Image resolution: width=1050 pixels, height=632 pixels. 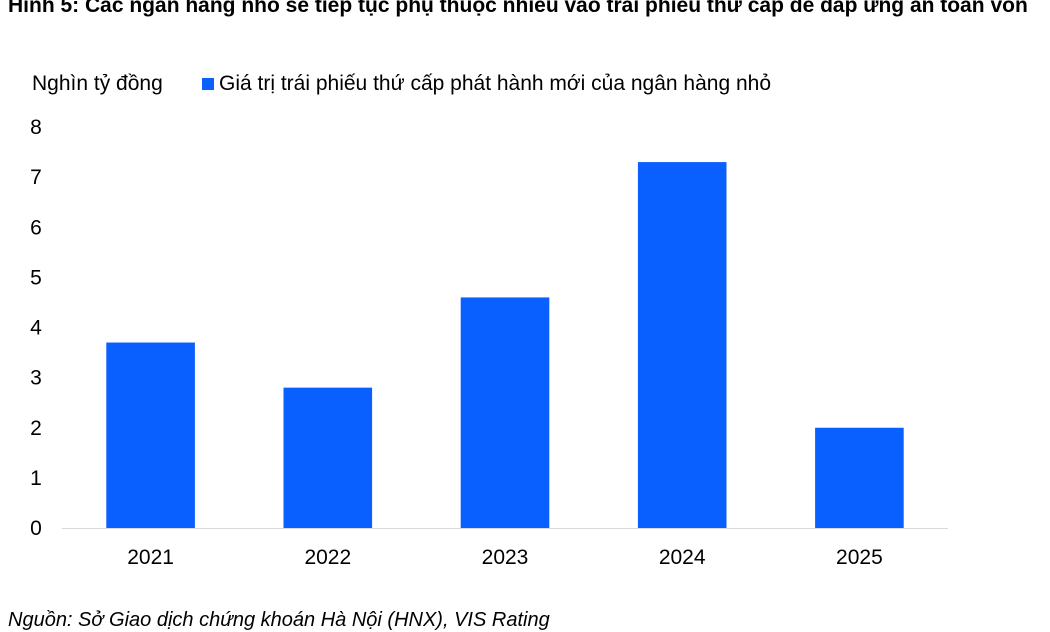 I want to click on y-tick-label: 4, so click(x=36, y=328).